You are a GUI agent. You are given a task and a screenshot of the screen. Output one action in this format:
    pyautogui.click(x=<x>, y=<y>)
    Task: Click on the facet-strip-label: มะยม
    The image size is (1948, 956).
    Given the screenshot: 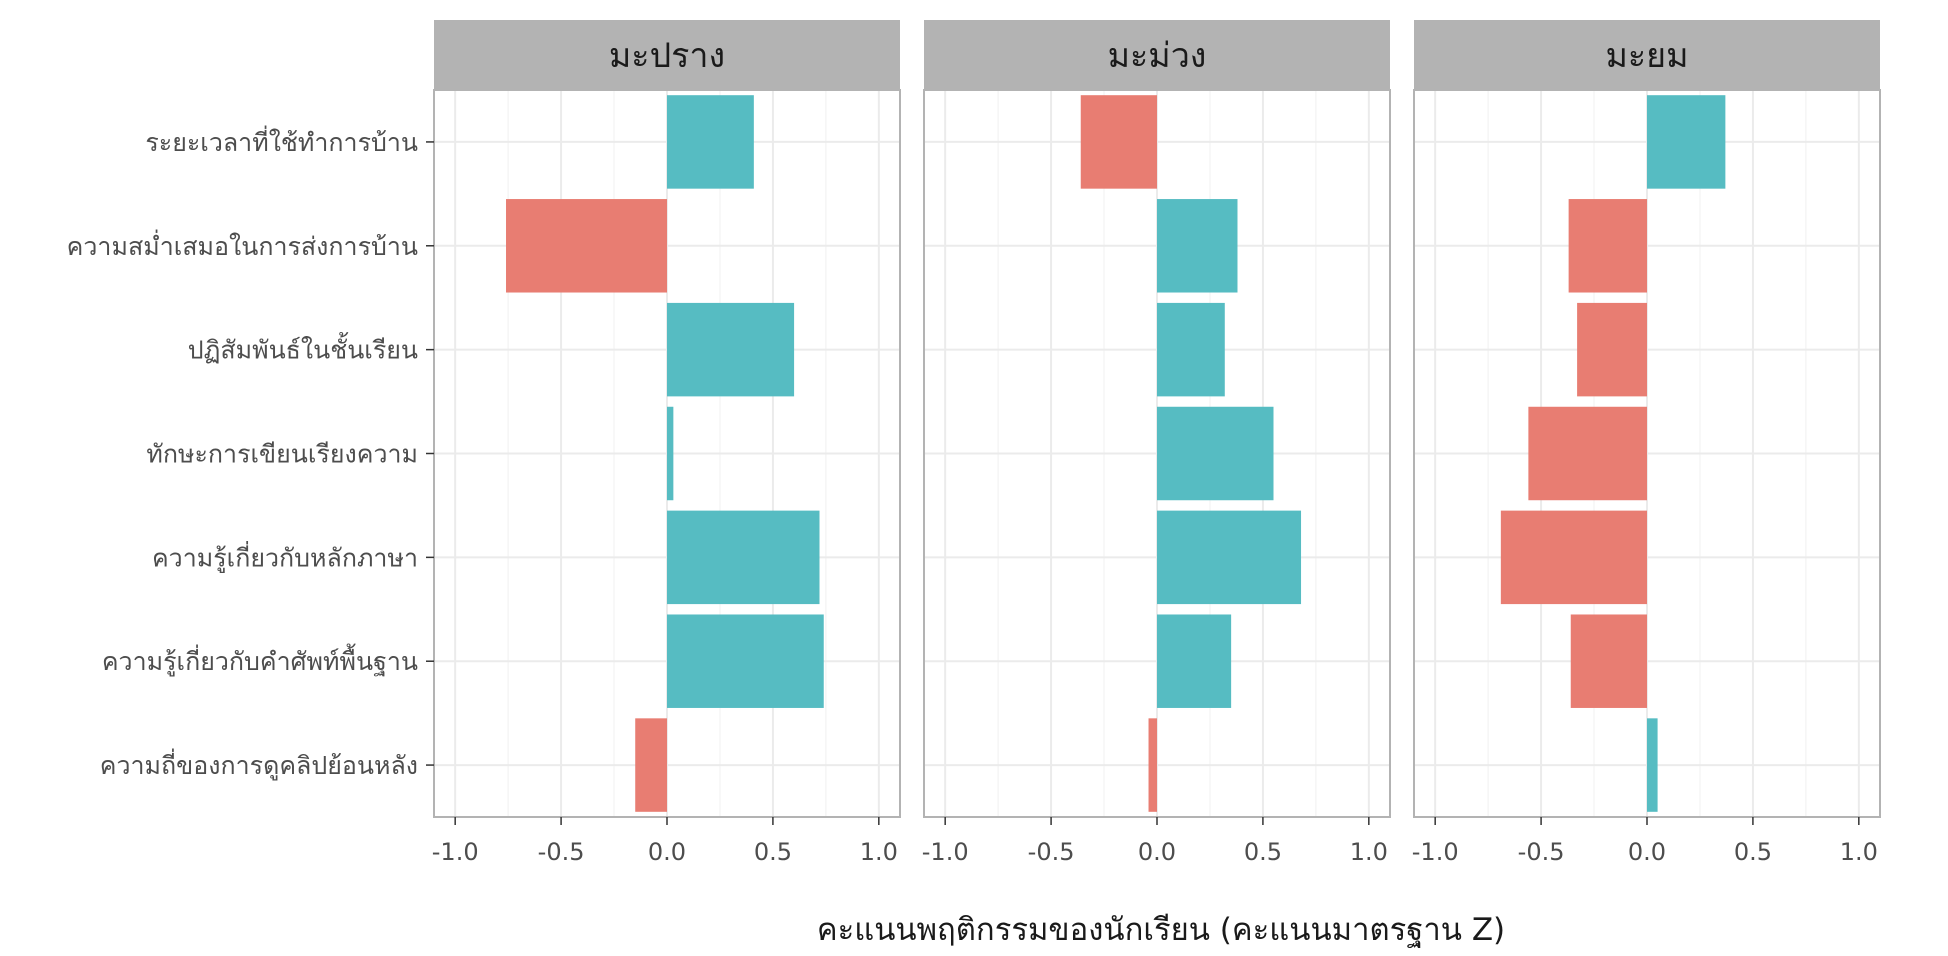 What is the action you would take?
    pyautogui.click(x=1646, y=56)
    